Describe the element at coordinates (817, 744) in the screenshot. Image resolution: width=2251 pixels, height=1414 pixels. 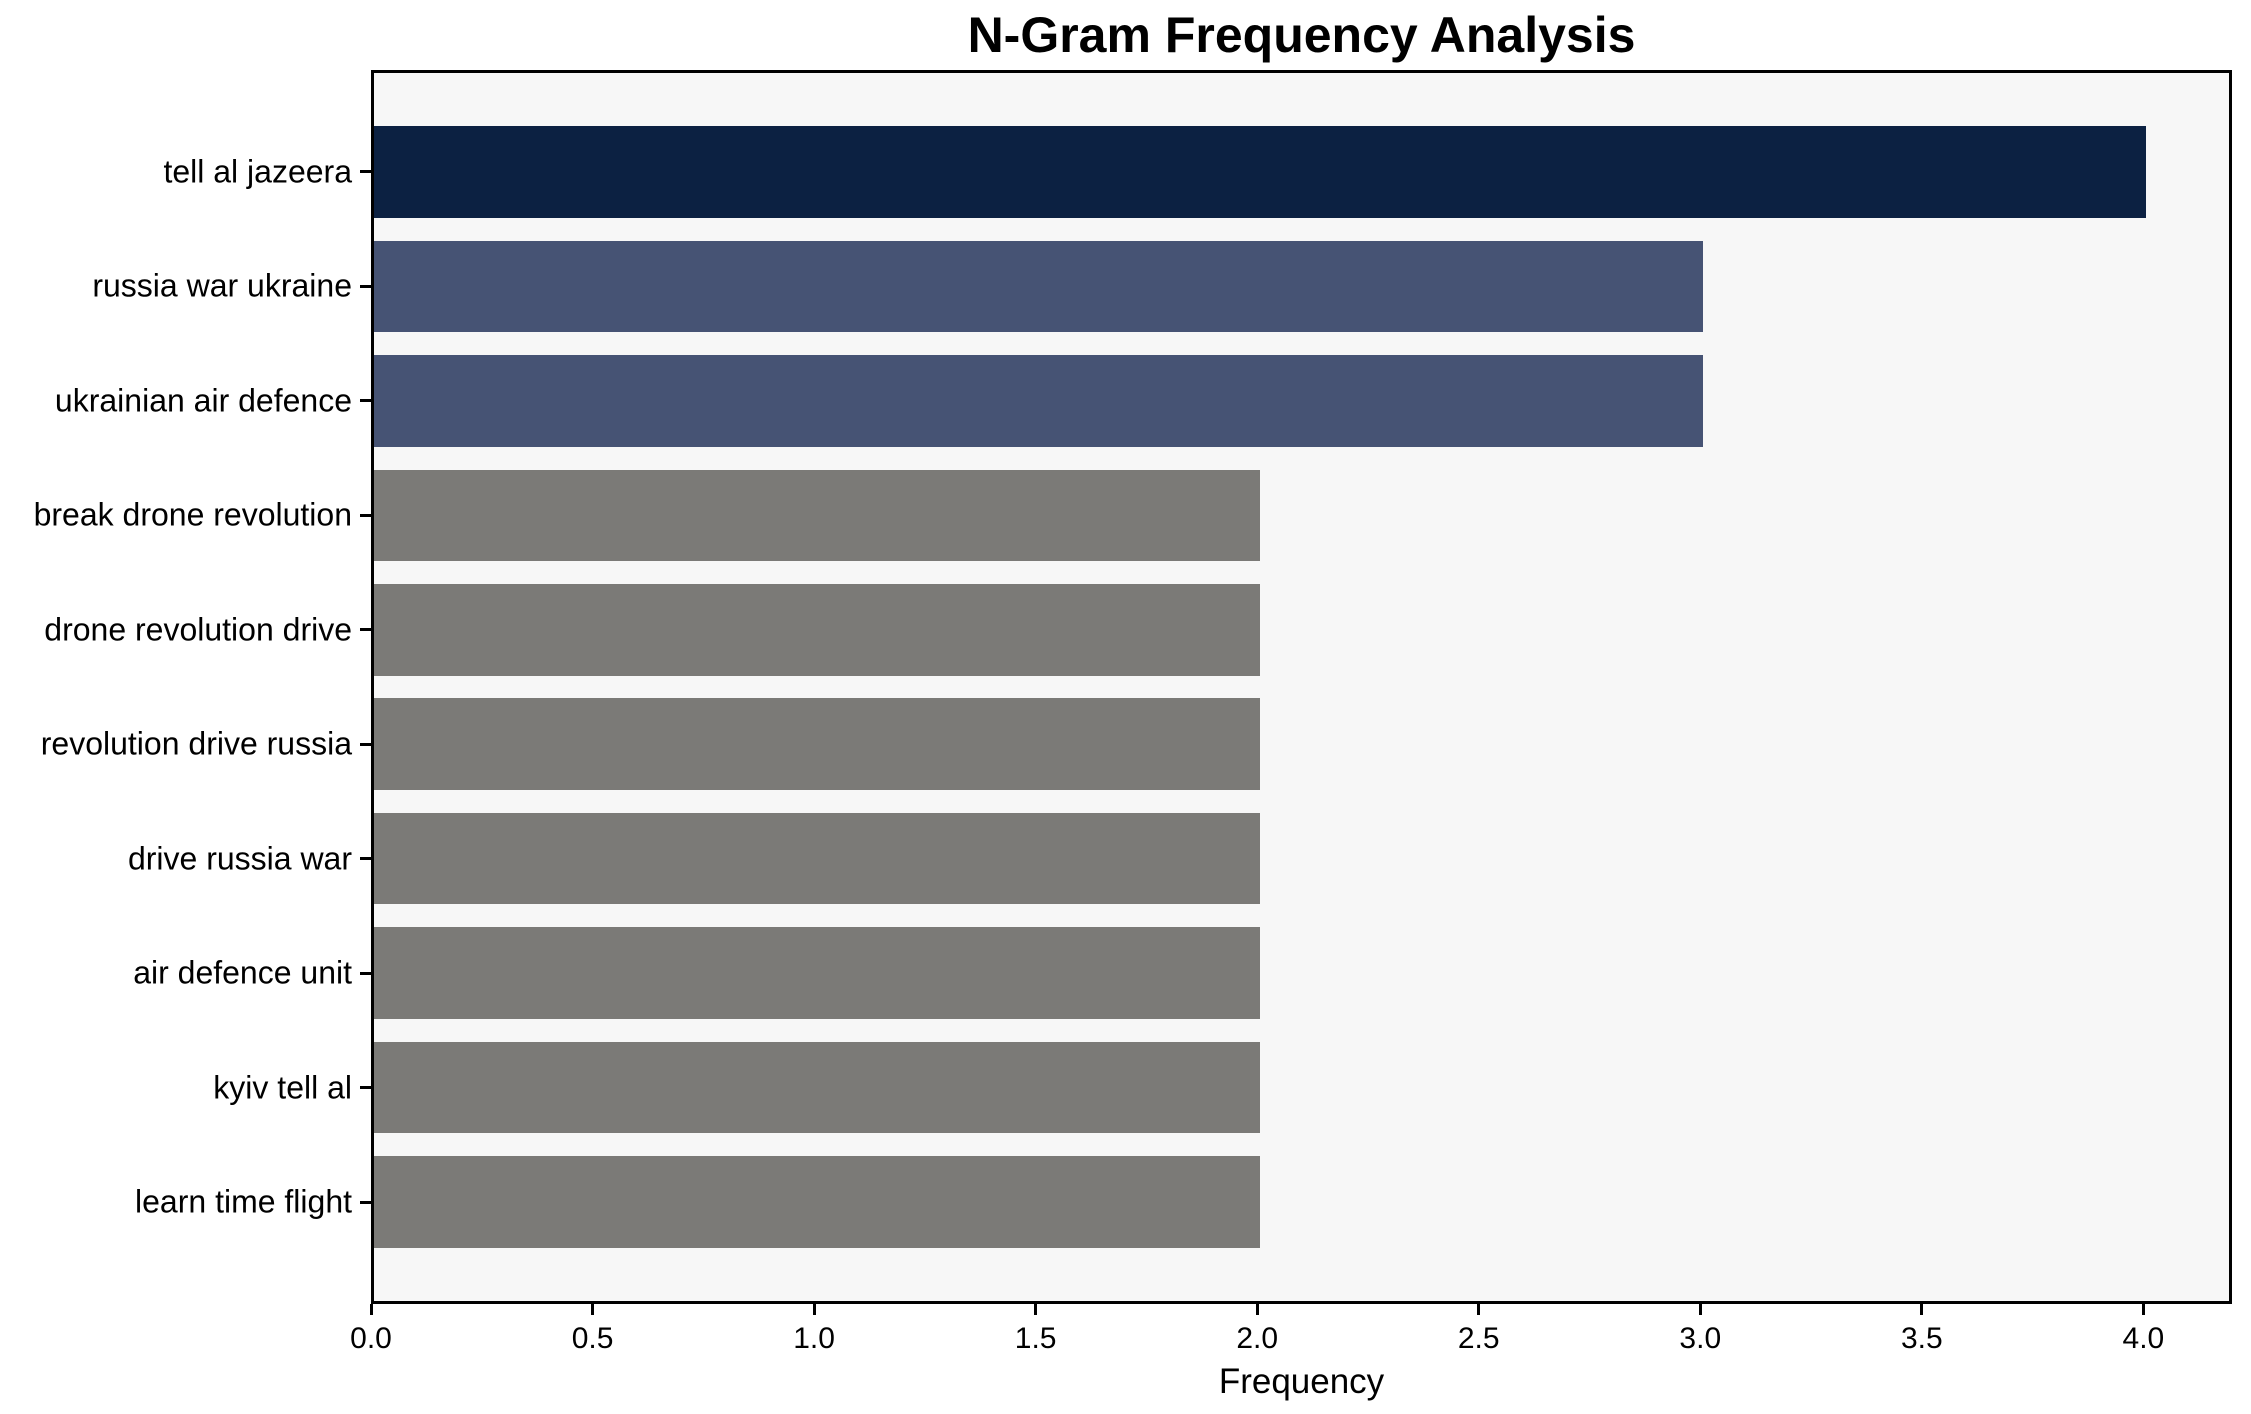
I see `bar-revolution-drive-russia` at that location.